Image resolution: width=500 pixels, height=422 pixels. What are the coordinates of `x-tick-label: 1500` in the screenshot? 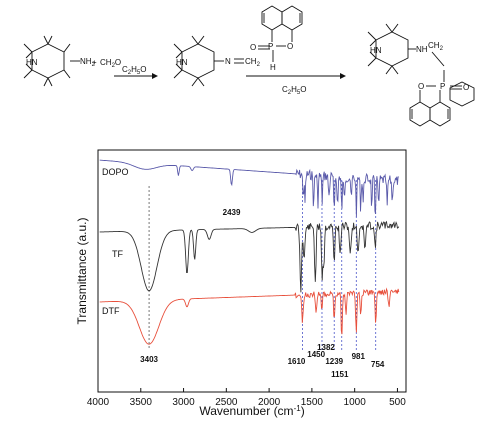 It's located at (312, 402).